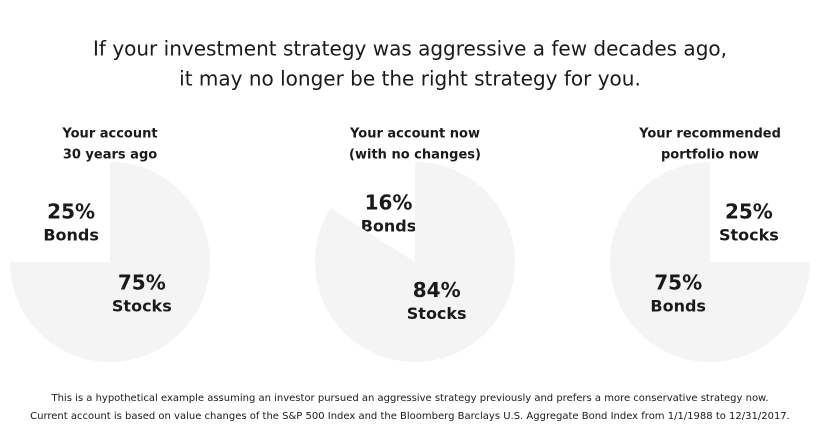 This screenshot has height=434, width=820. What do you see at coordinates (414, 134) in the screenshot?
I see `pie-title: Your account now` at bounding box center [414, 134].